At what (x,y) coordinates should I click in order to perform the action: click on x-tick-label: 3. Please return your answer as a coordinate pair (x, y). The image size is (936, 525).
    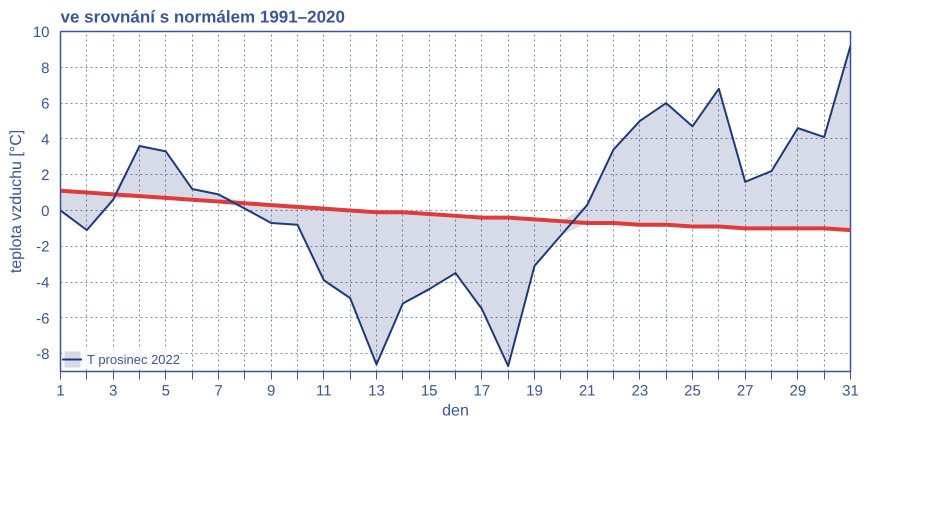
    Looking at the image, I should click on (113, 391).